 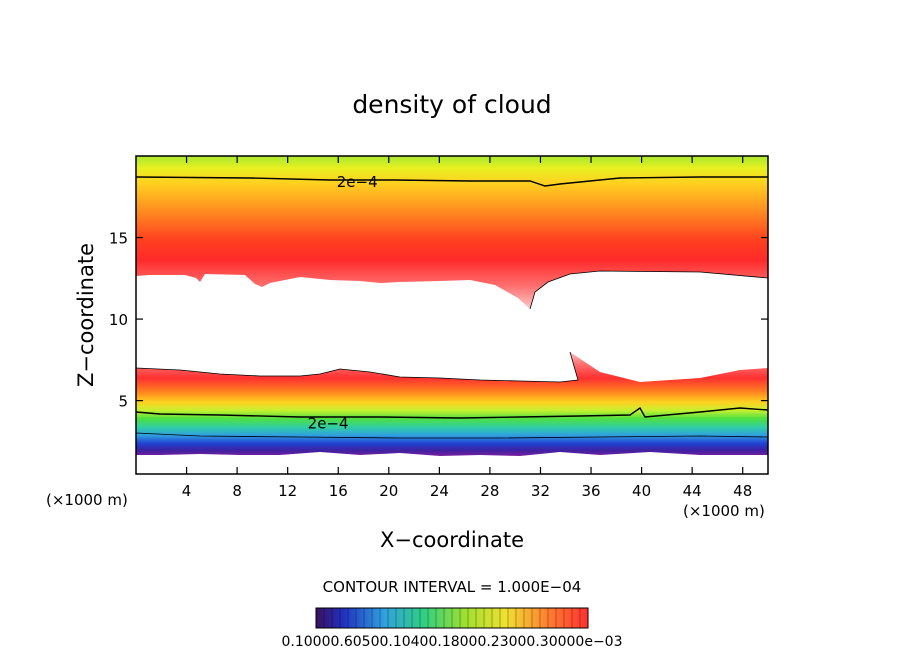 I want to click on x-tick-label: 12, so click(x=287, y=491).